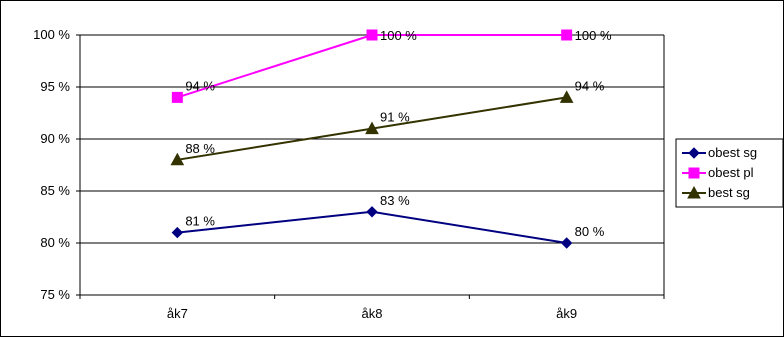 The image size is (784, 341). What do you see at coordinates (55, 242) in the screenshot?
I see `y-tick-label: 80 %` at bounding box center [55, 242].